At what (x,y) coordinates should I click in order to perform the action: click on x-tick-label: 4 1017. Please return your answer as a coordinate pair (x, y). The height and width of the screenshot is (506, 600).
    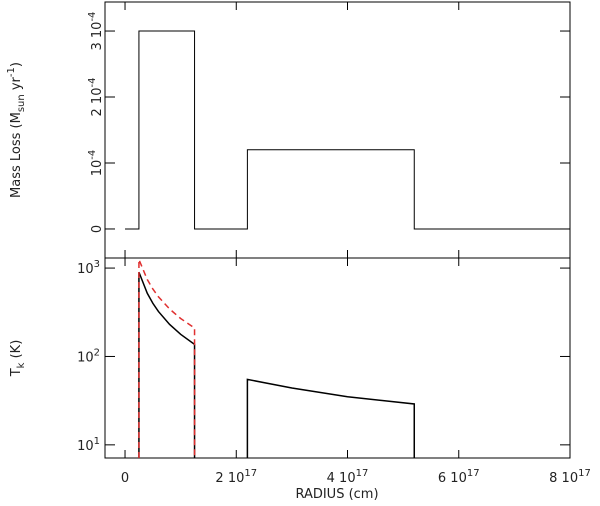
    Looking at the image, I should click on (348, 477).